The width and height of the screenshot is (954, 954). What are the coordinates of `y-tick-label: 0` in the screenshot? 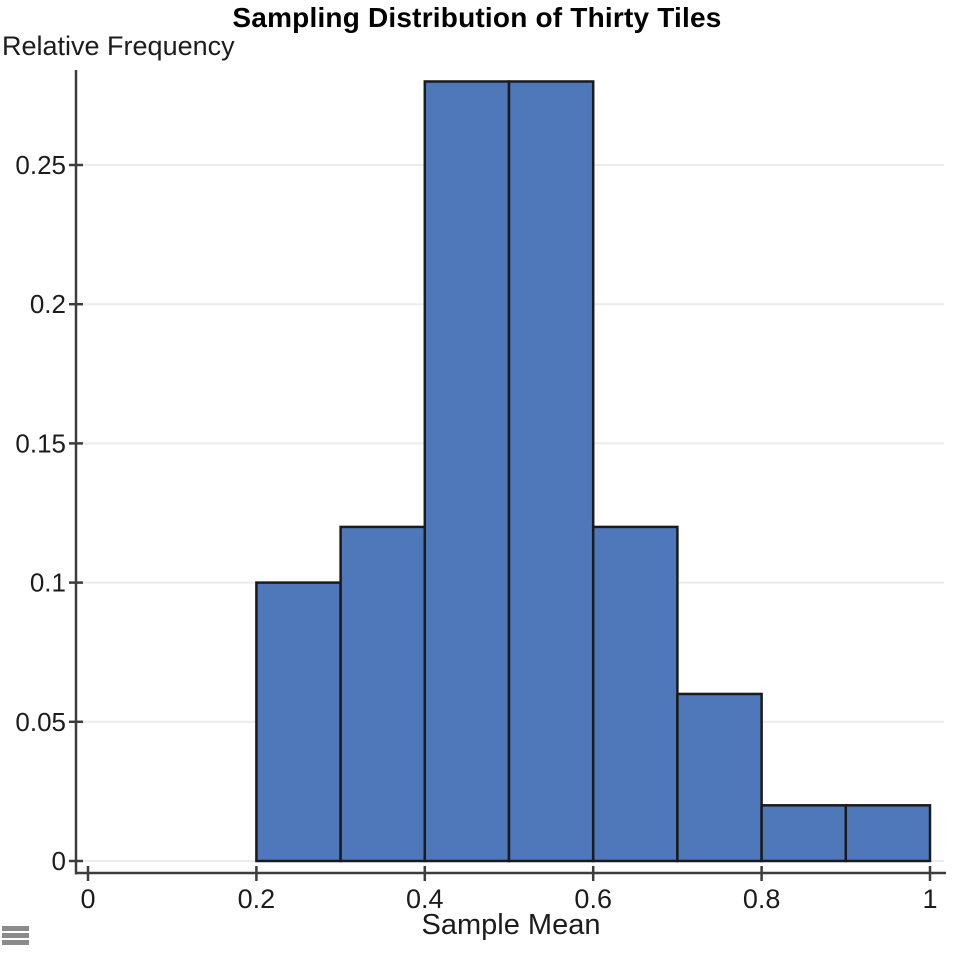 It's located at (59, 861).